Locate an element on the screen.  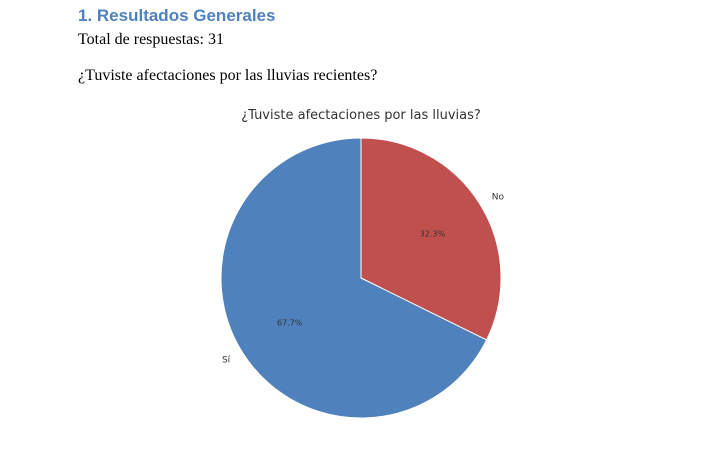
pie-category-label-0: No is located at coordinates (498, 198).